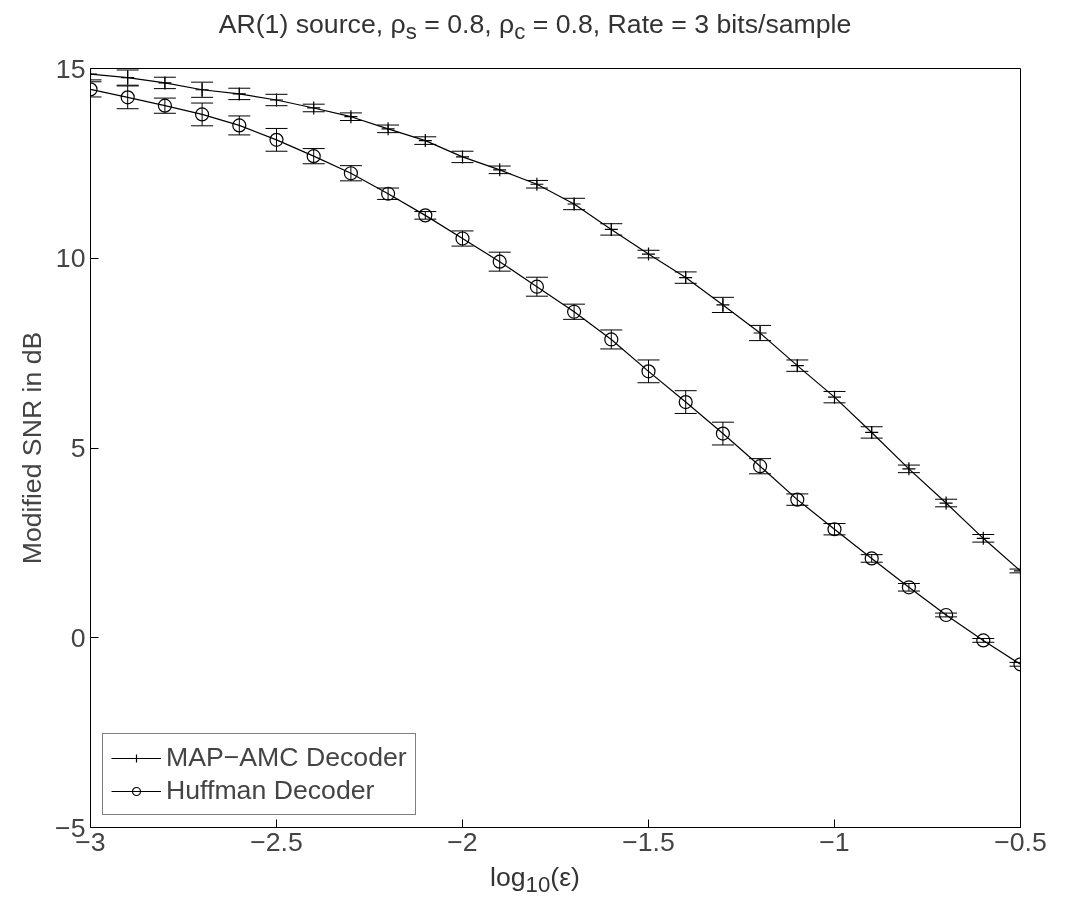 The image size is (1067, 897). What do you see at coordinates (535, 27) in the screenshot?
I see `chart-title: AR(1) source, ρ$_{s}$ = 0.8, ρ$_{c}$ = 0.8, Rate = 3 bits/sample` at bounding box center [535, 27].